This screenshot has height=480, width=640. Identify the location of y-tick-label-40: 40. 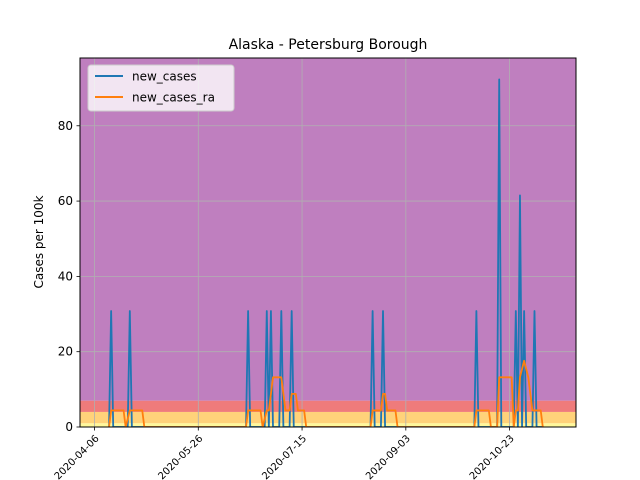
(65, 276).